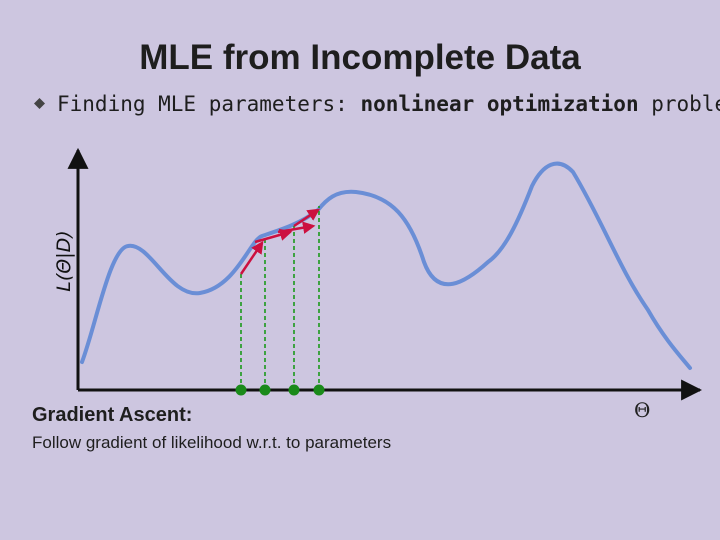 The width and height of the screenshot is (720, 540). Describe the element at coordinates (209, 104) in the screenshot. I see `bullet-text-prefix: Finding MLE parameters:` at that location.